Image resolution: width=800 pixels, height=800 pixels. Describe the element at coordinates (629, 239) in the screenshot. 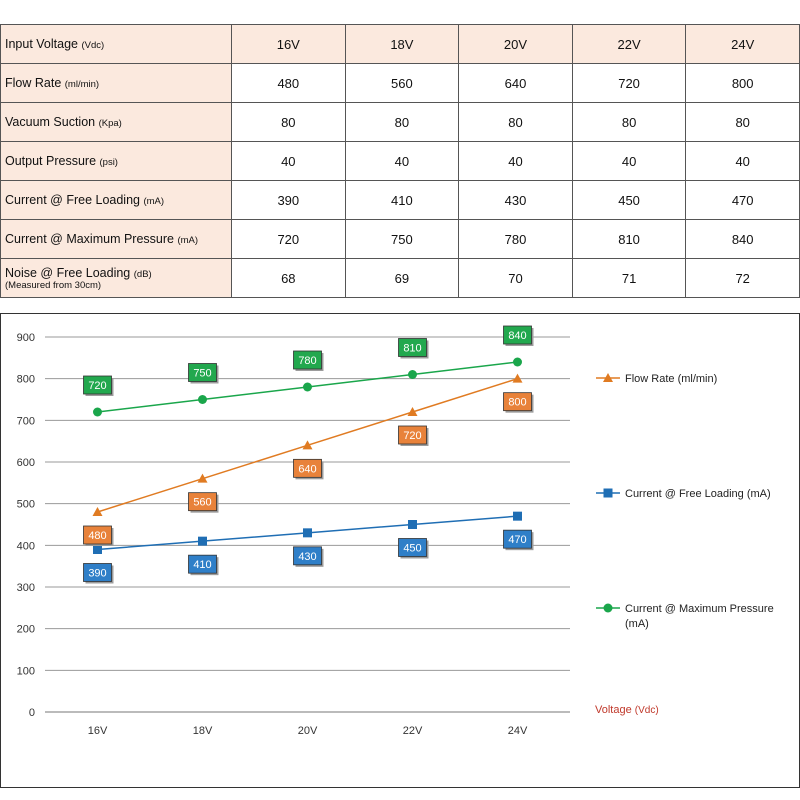

I see `table-cell: 810` at that location.